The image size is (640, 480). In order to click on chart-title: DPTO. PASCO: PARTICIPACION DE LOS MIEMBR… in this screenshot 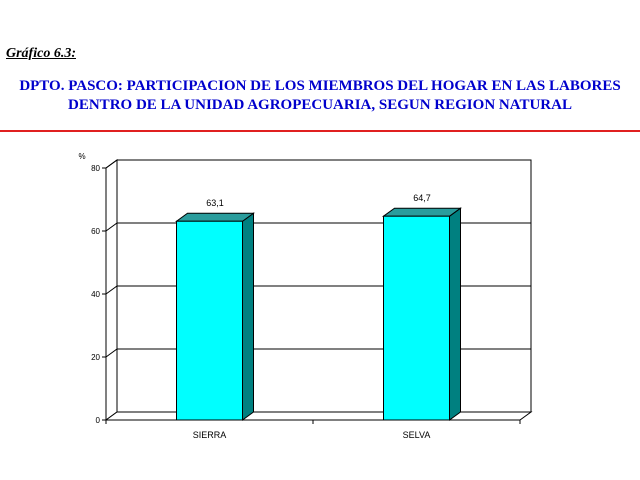, I will do `click(320, 96)`.